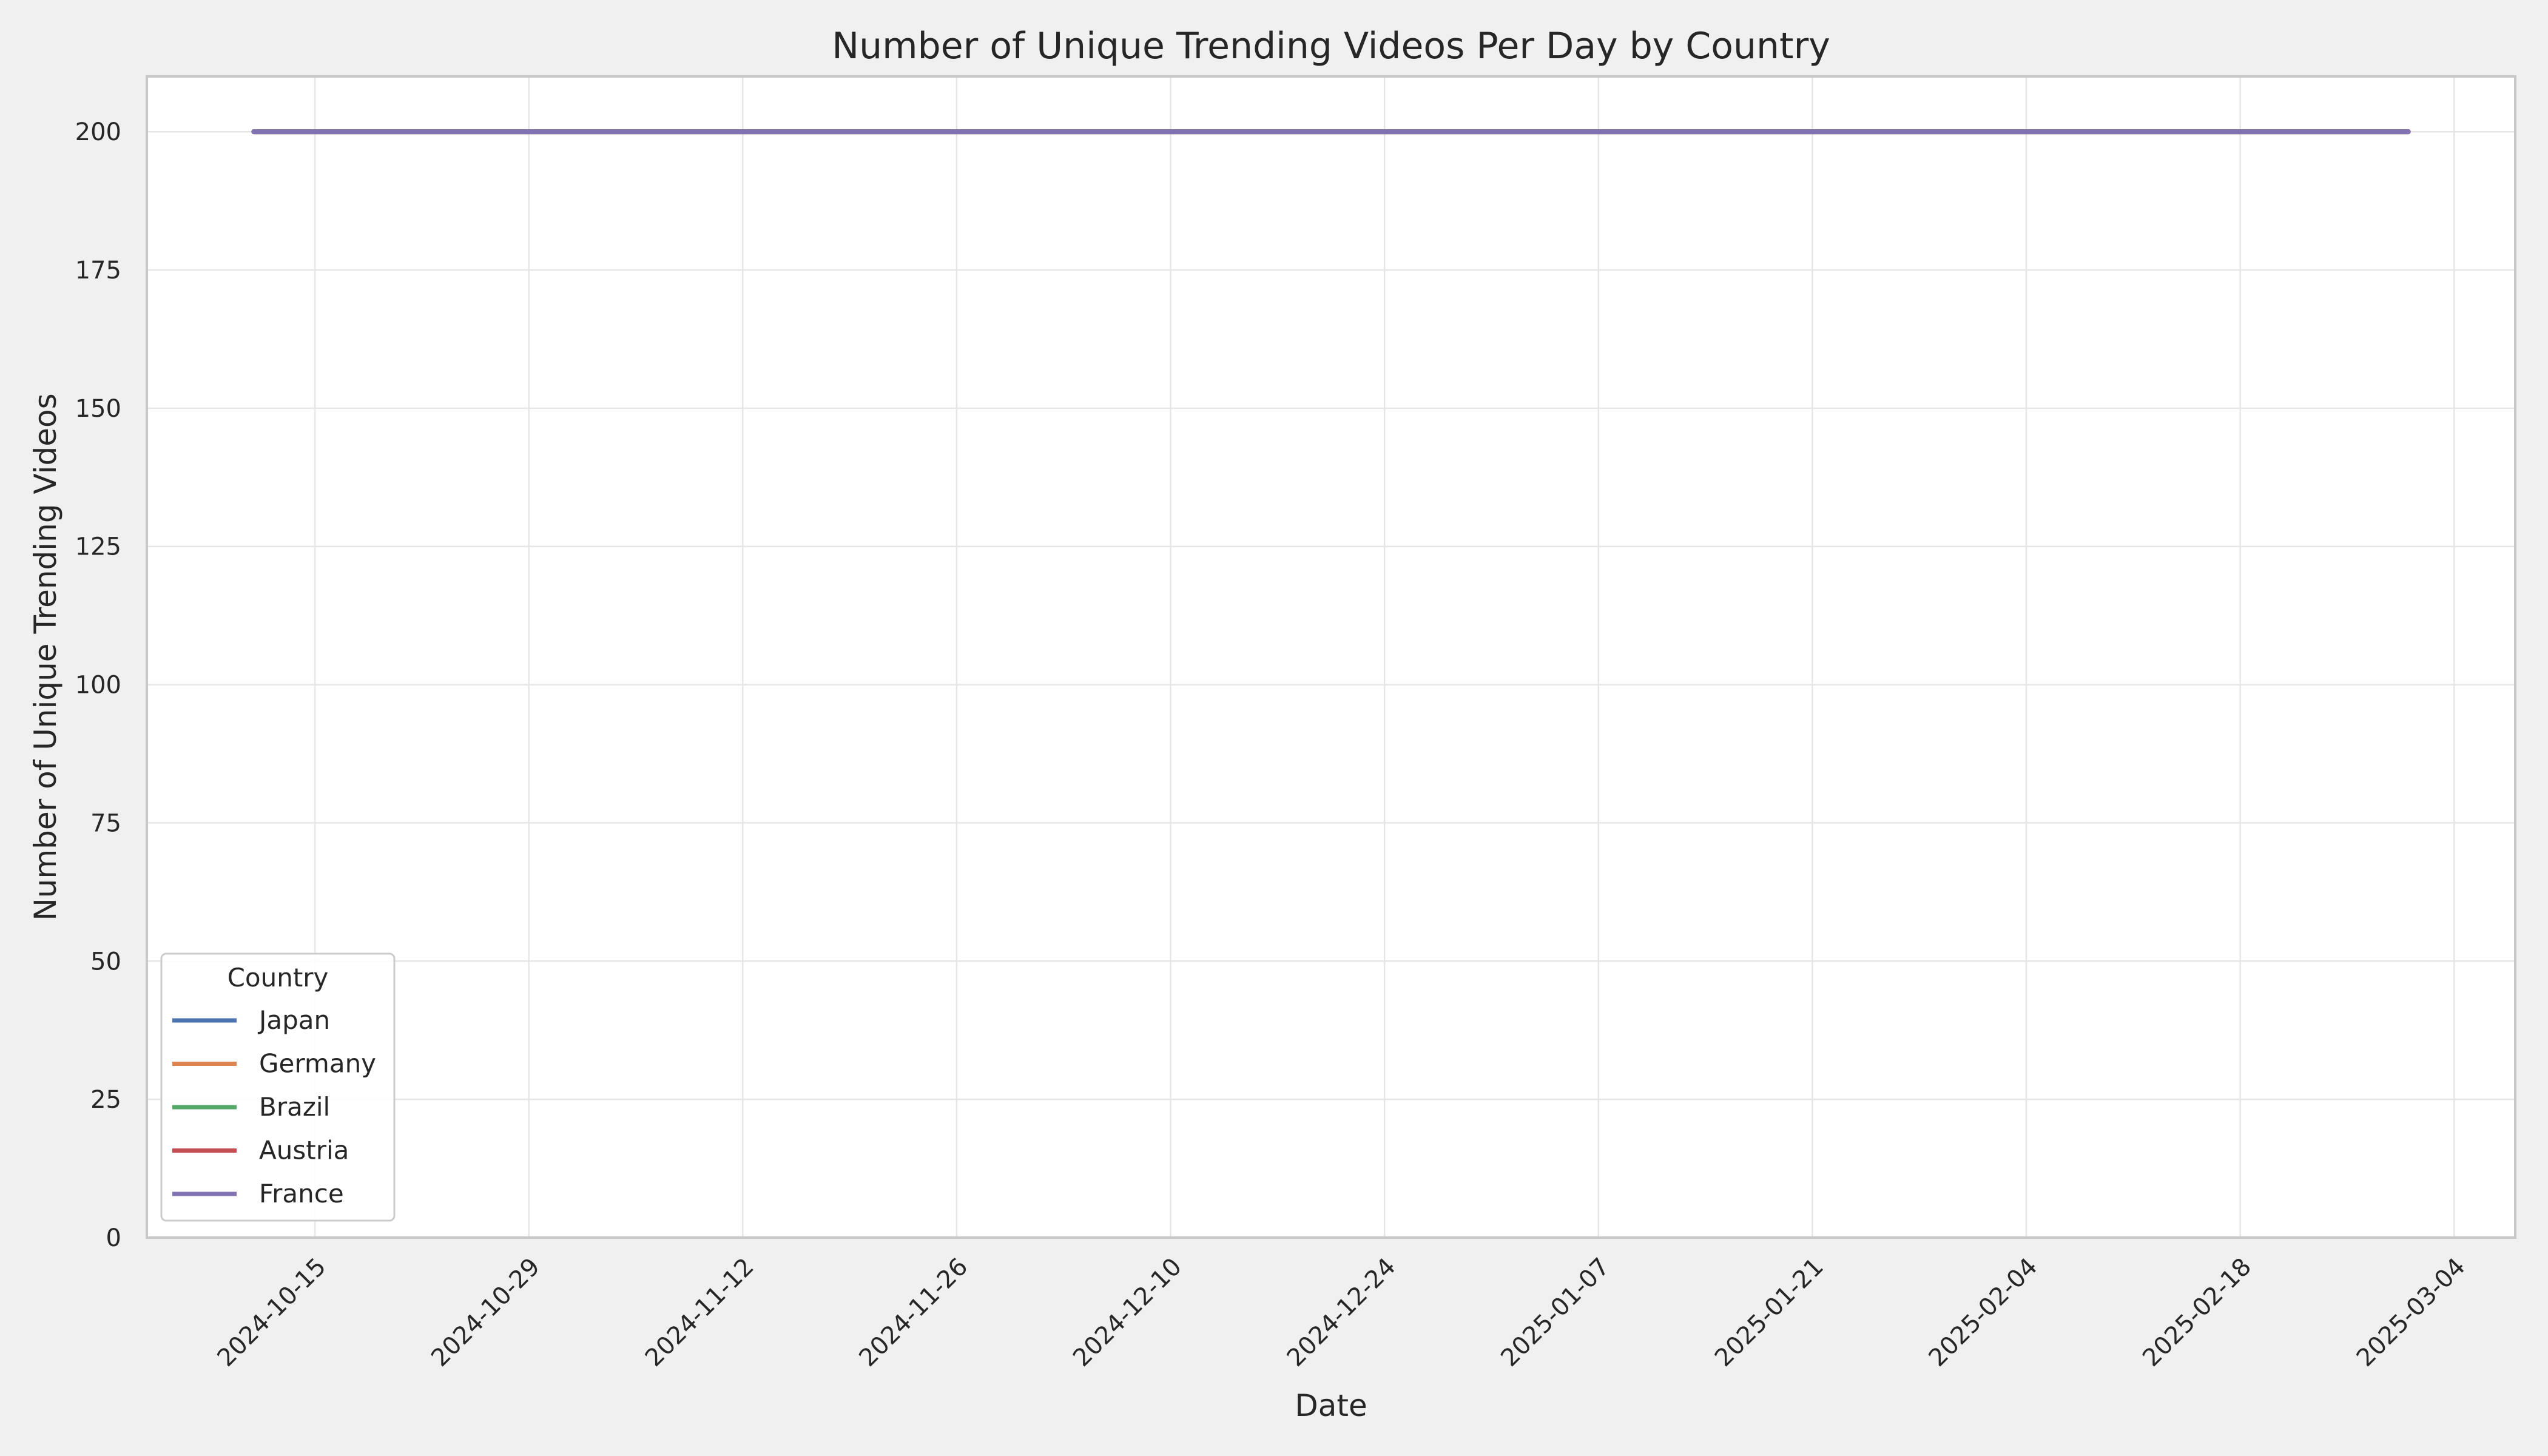  Describe the element at coordinates (105, 823) in the screenshot. I see `y-tick-label: 75` at that location.